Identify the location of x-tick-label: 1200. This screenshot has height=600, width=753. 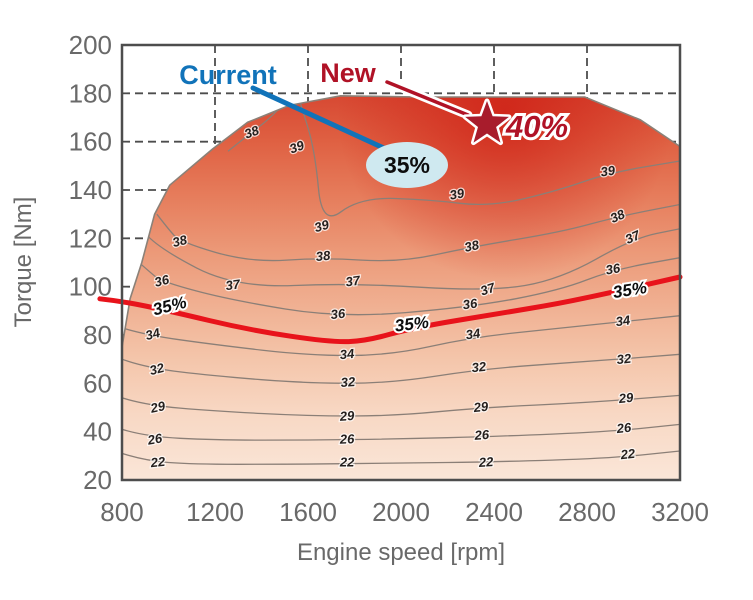
(215, 512).